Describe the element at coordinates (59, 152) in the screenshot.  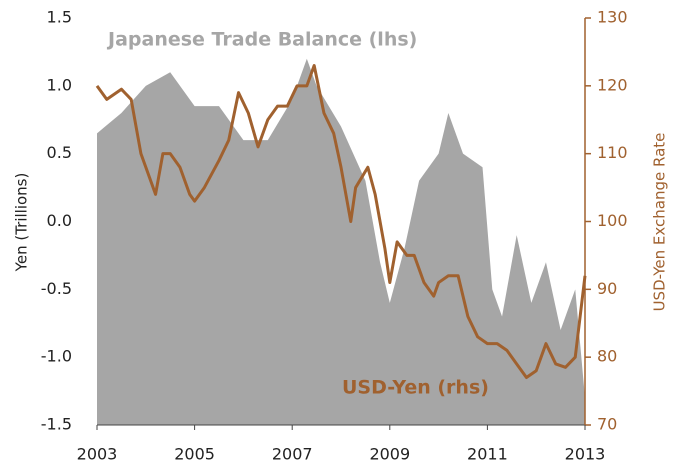
I see `y-tick-label: 0.5` at that location.